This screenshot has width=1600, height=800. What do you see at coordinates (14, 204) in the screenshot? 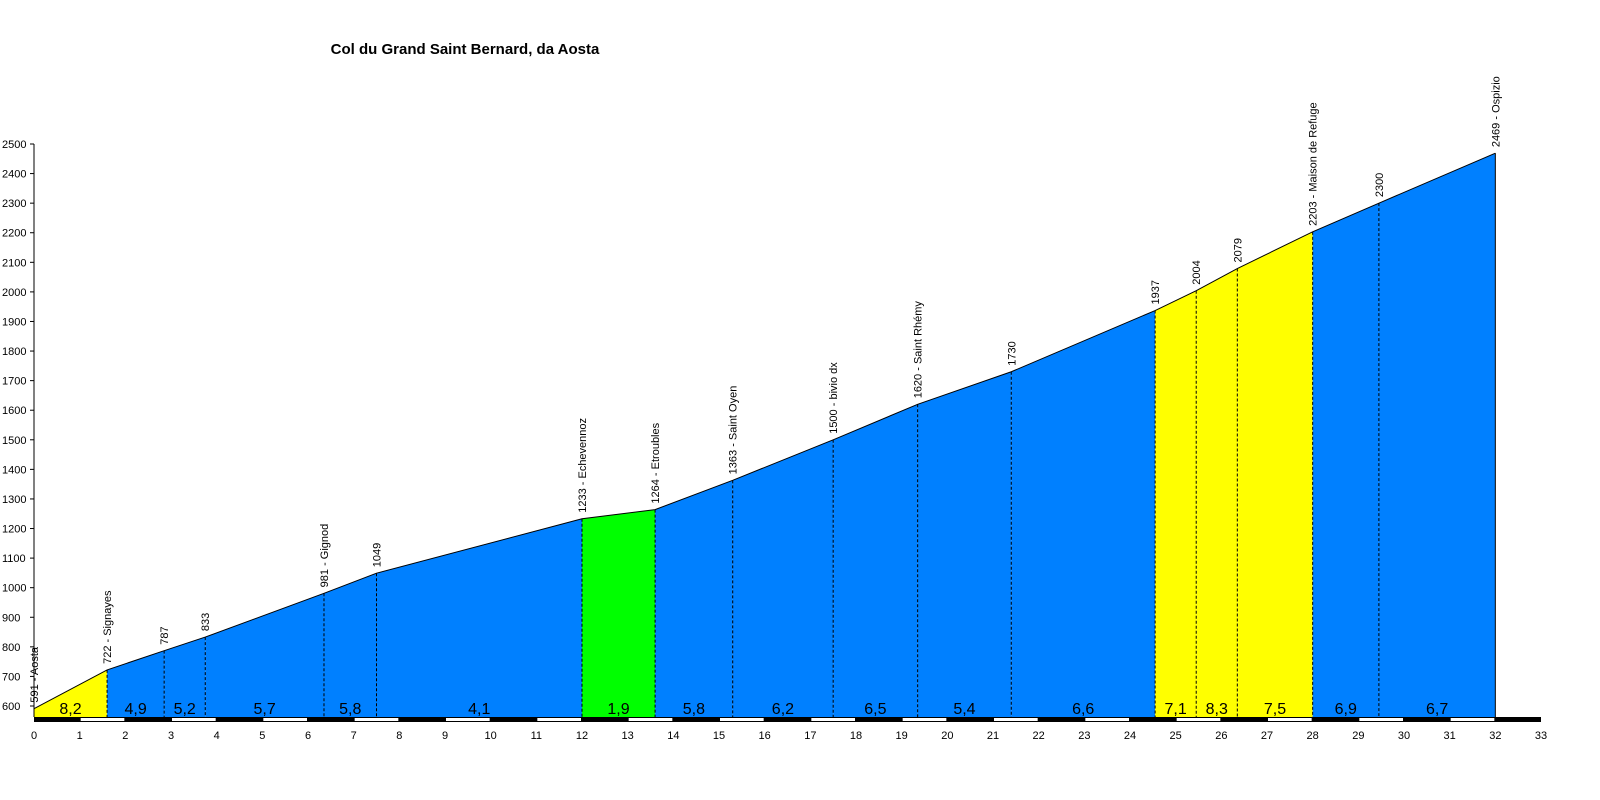
I see `y-tick-label: 2300` at bounding box center [14, 204].